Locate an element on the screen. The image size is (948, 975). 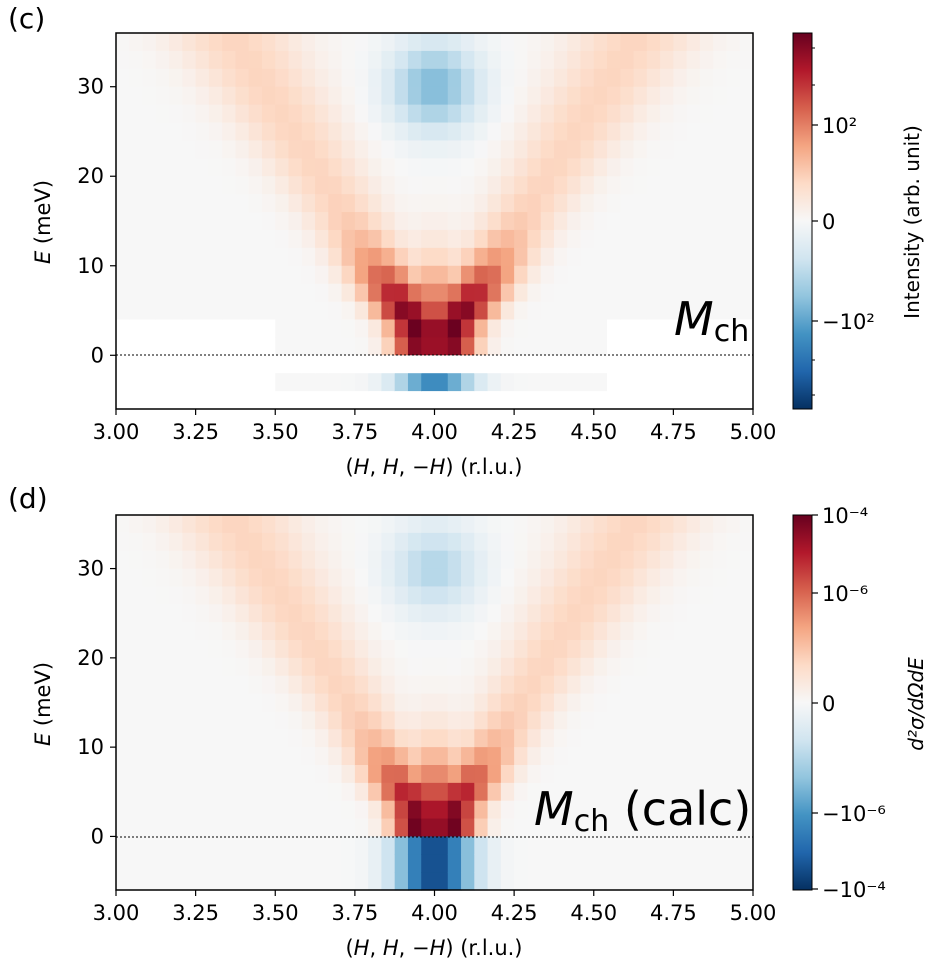
y-tick-label: 20 is located at coordinates (90, 176).